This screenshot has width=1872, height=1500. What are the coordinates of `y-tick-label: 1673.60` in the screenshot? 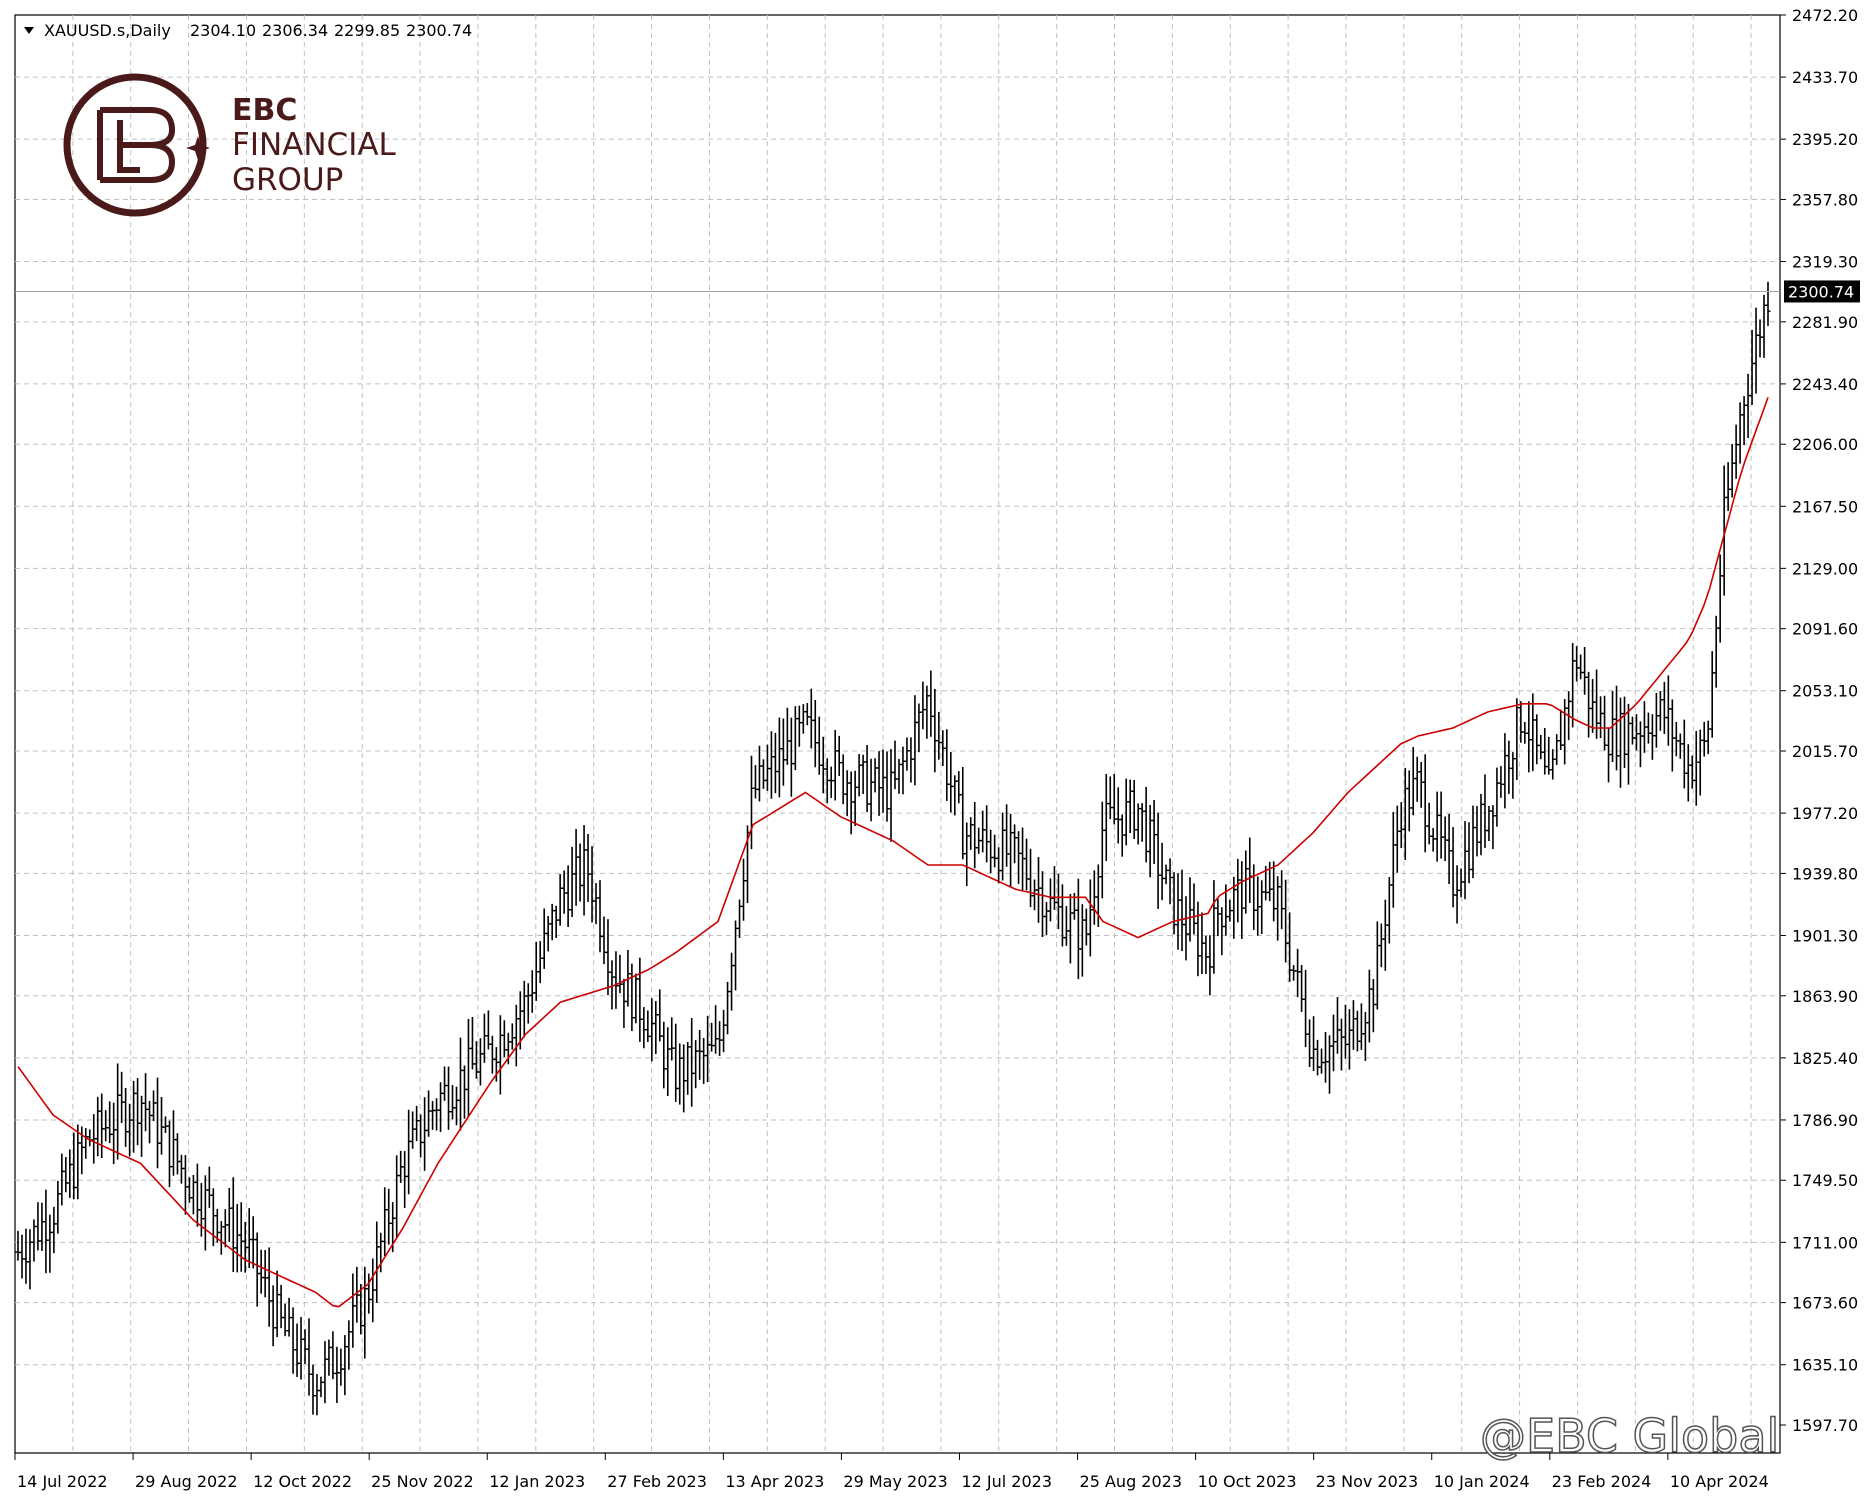 It's located at (1825, 1303).